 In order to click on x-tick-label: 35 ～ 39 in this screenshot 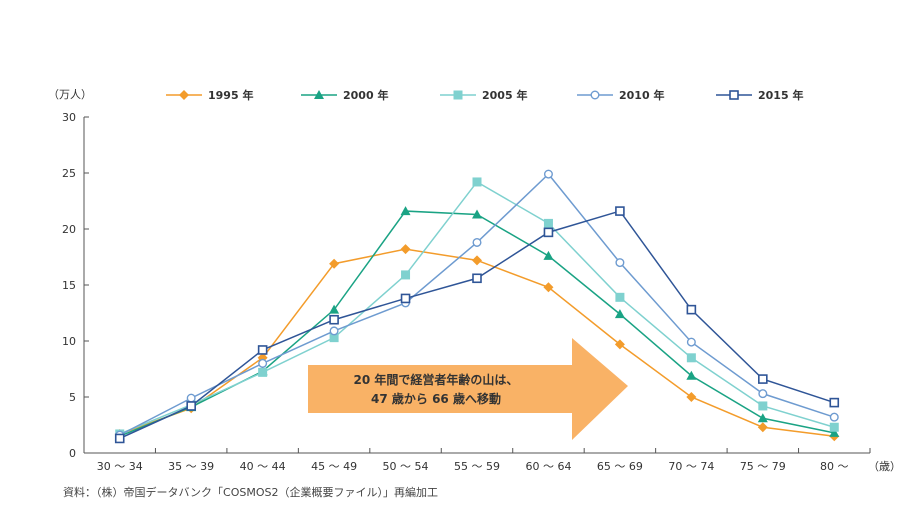, I will do `click(191, 466)`.